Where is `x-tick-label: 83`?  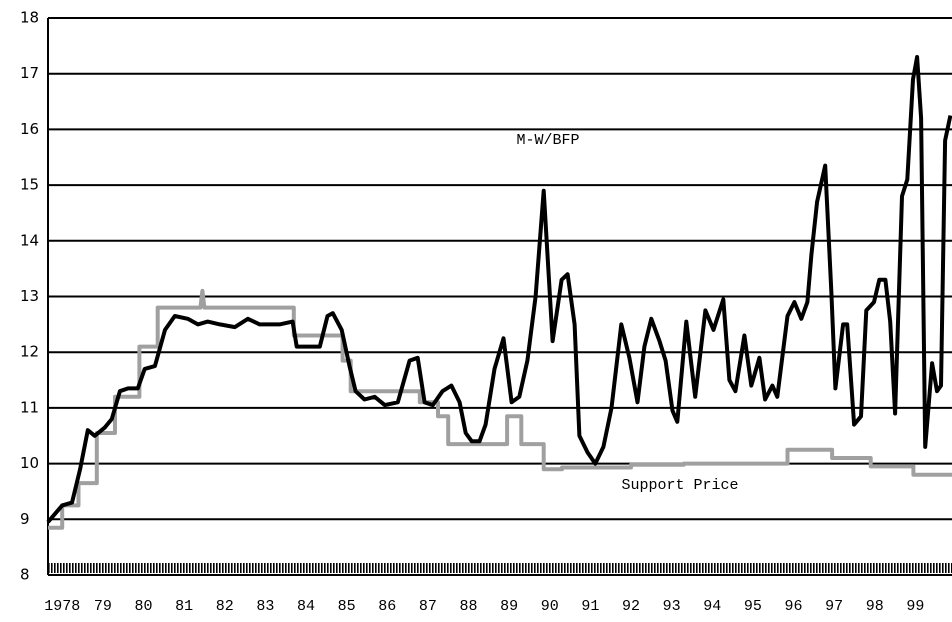 x-tick-label: 83 is located at coordinates (265, 606).